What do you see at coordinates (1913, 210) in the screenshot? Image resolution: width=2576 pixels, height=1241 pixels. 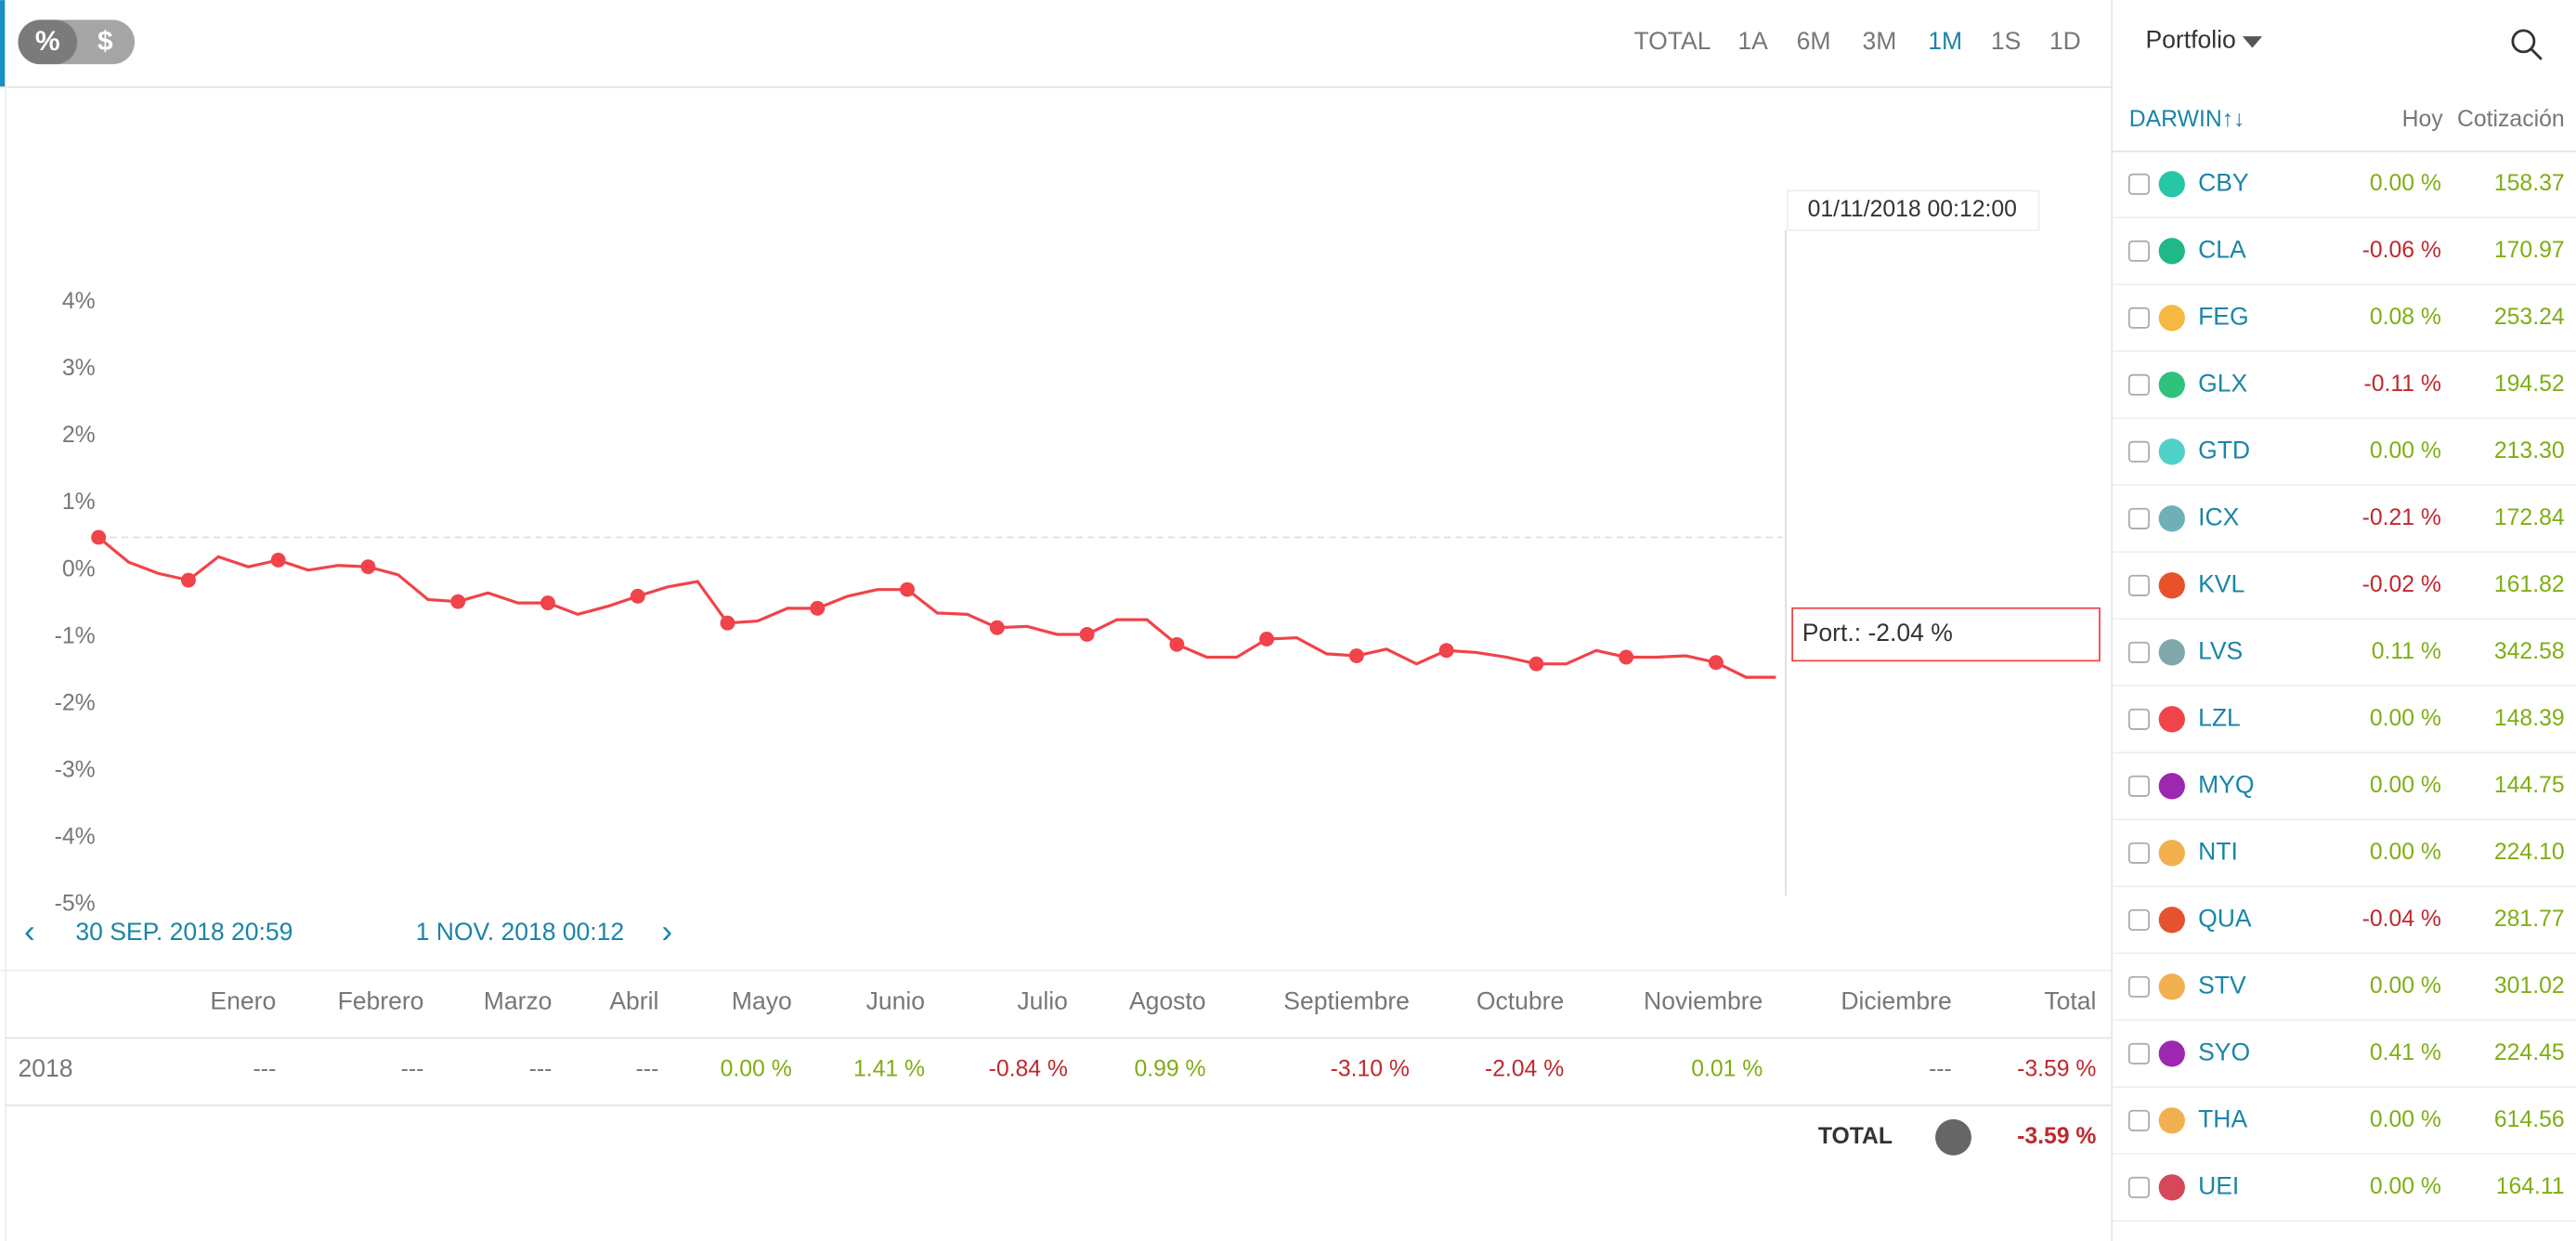 I see `tooltip-box` at bounding box center [1913, 210].